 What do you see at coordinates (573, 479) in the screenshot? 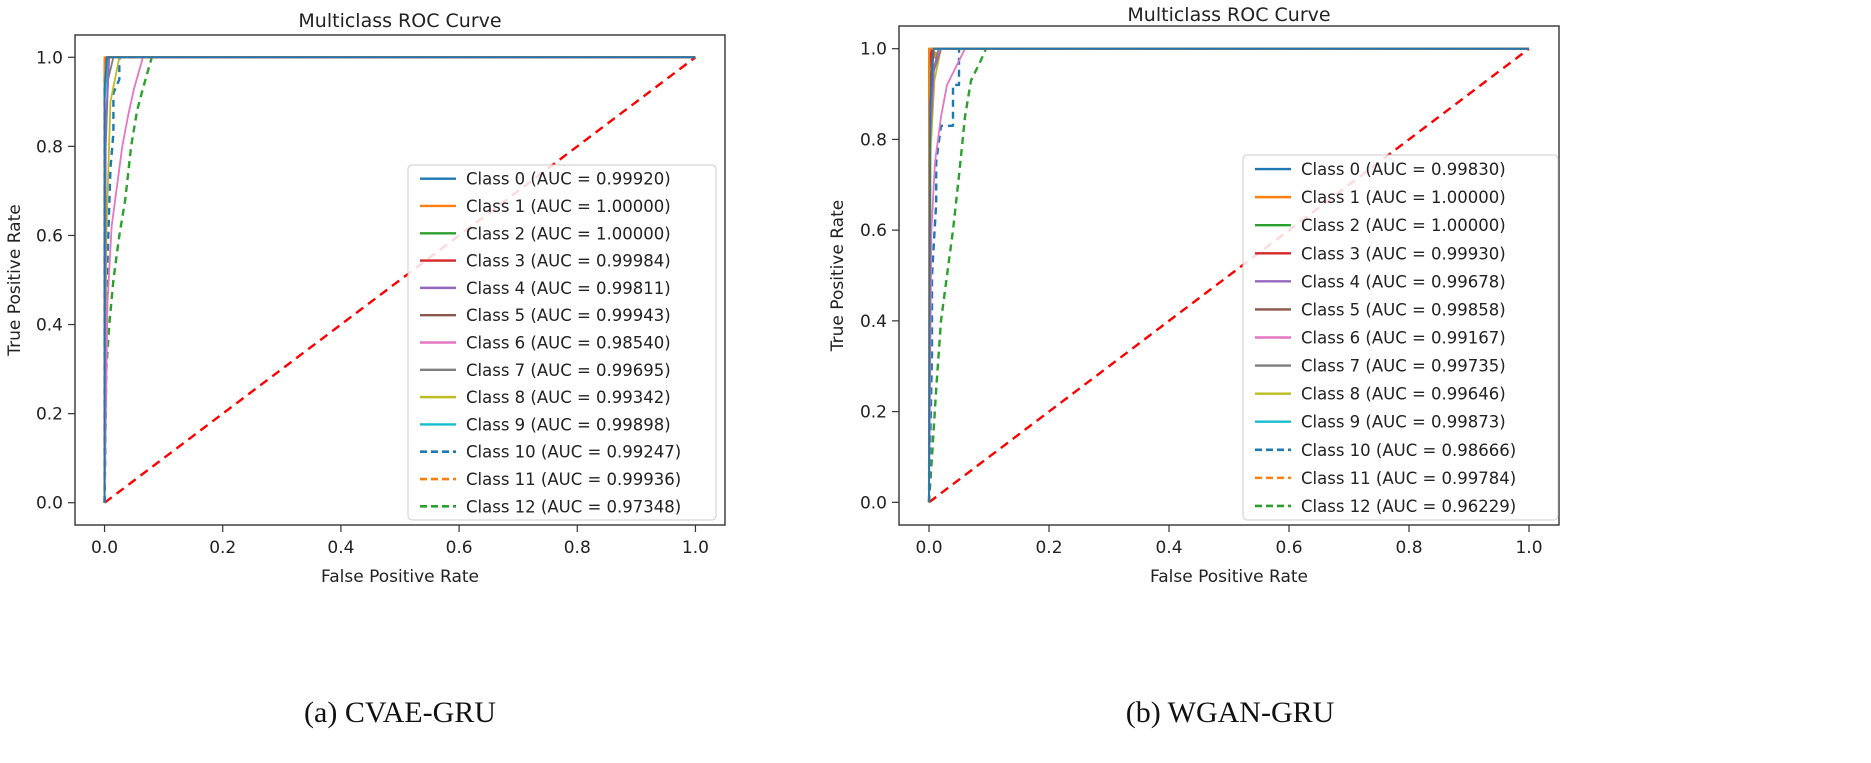
I see `legend-label-class-11: Class 11 (AUC = 0.99936)` at bounding box center [573, 479].